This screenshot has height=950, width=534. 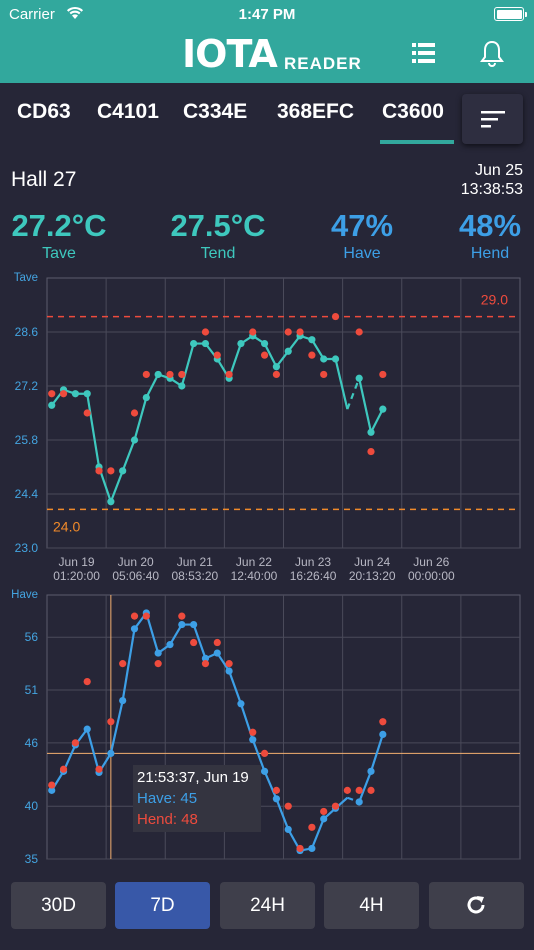 I want to click on y-tick-label: 40, so click(x=32, y=806).